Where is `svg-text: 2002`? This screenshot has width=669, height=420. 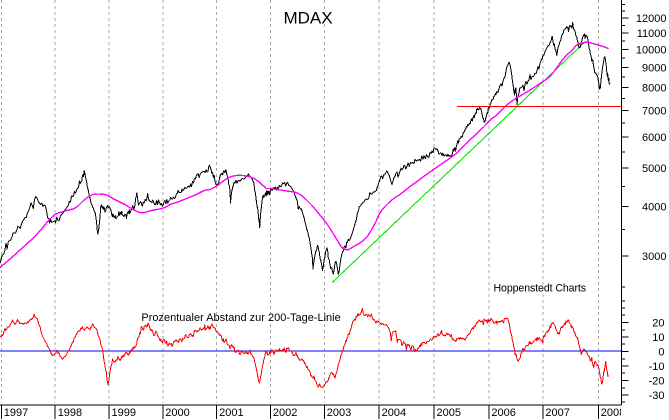 svg-text: 2002 is located at coordinates (285, 413).